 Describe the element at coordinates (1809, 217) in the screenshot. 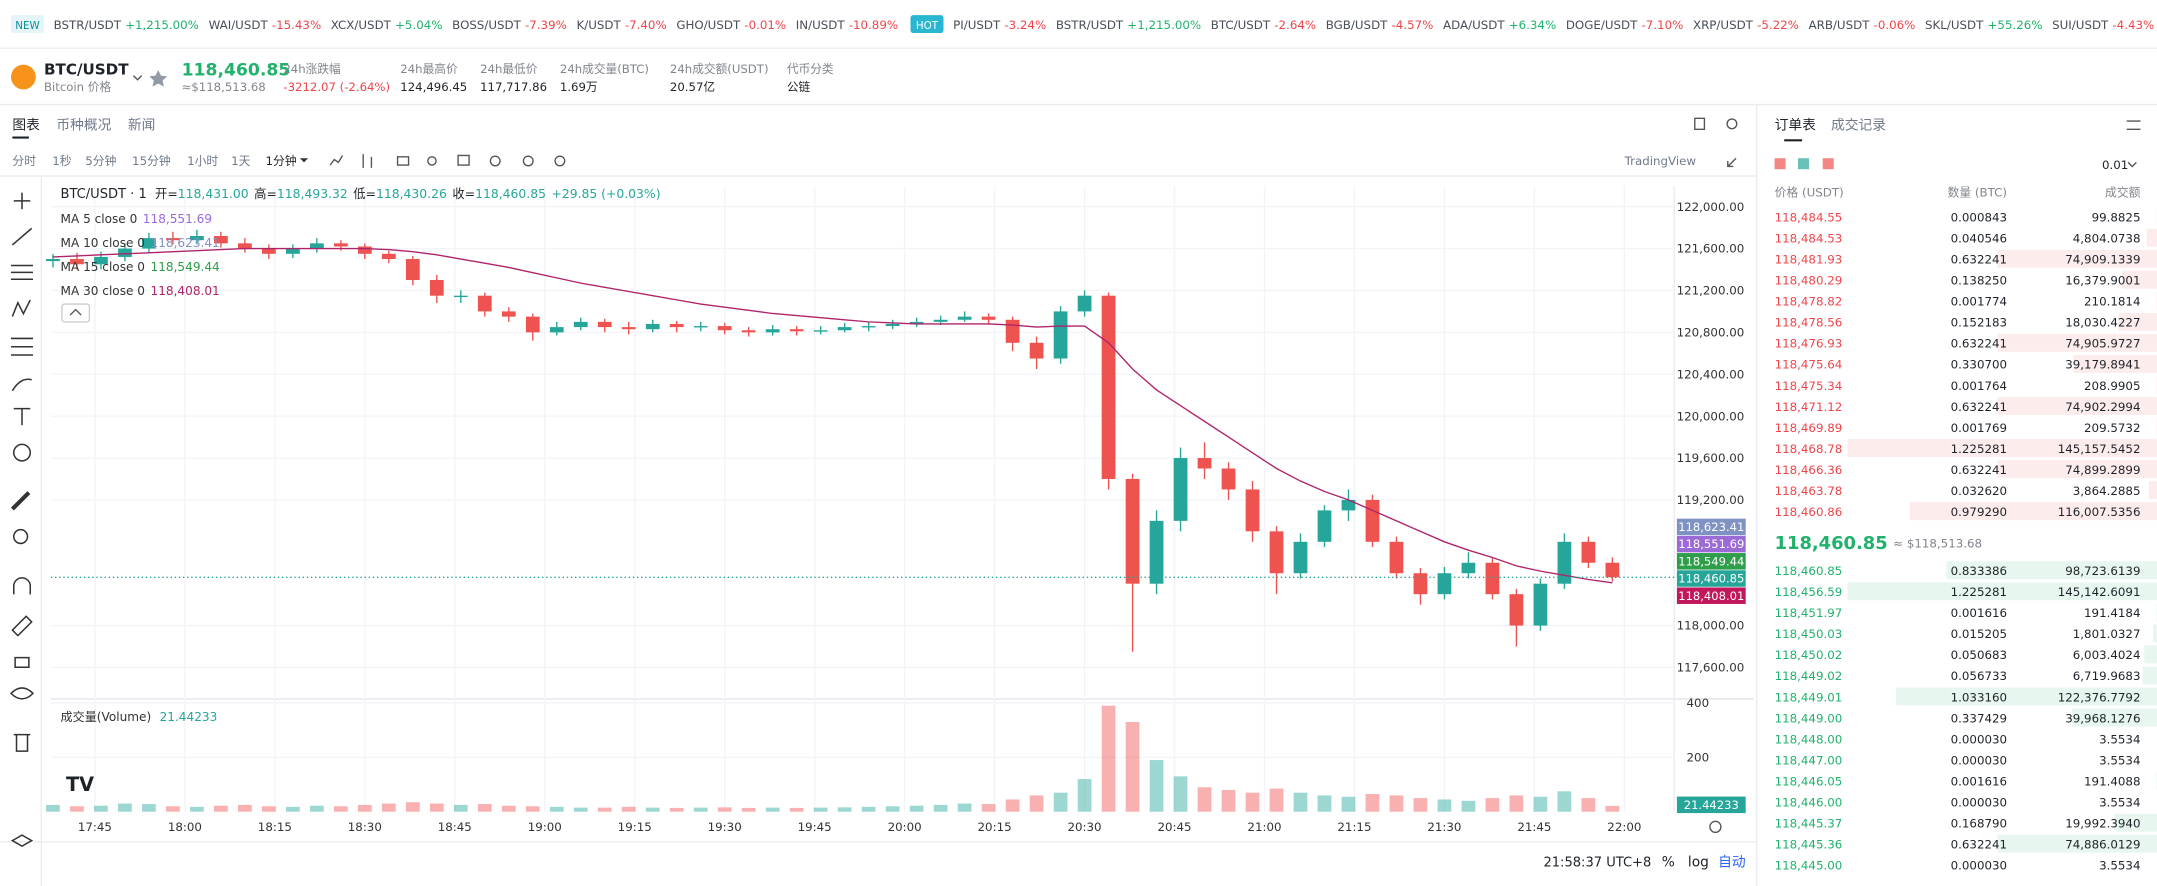

I see `order-price: 118,484.55` at that location.